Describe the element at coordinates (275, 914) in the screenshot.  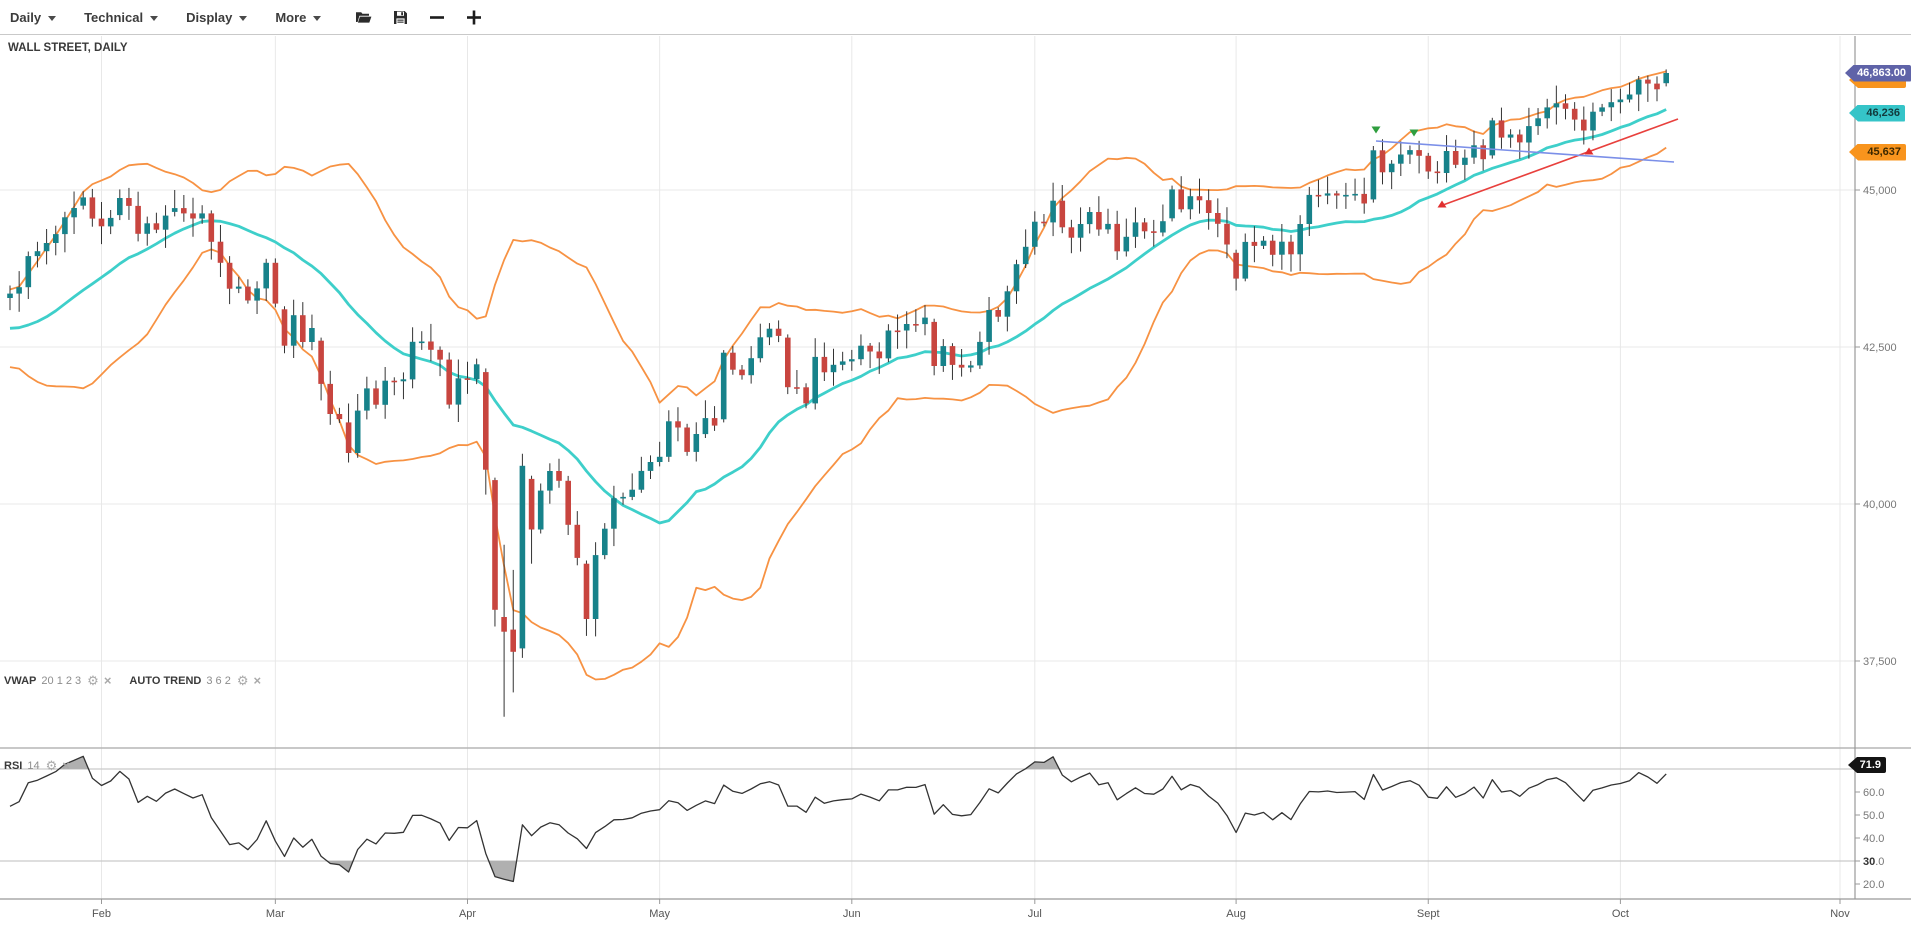
I see `month-axis-label: Mar` at that location.